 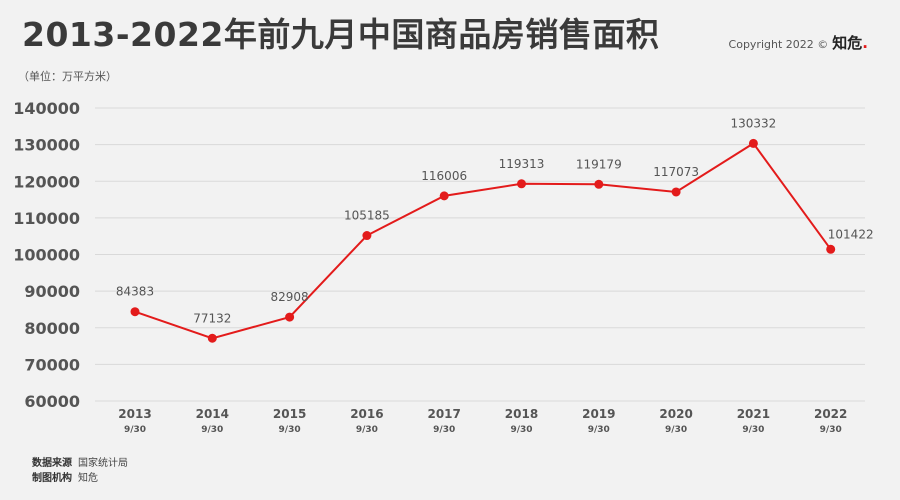 What do you see at coordinates (52, 401) in the screenshot?
I see `y-tick-label: 60000` at bounding box center [52, 401].